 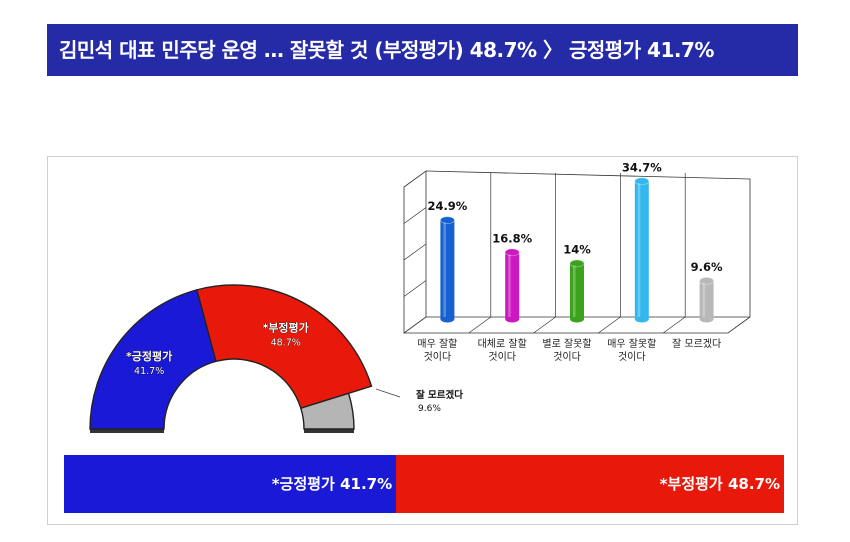 I want to click on donut-leader-line, so click(x=388, y=393).